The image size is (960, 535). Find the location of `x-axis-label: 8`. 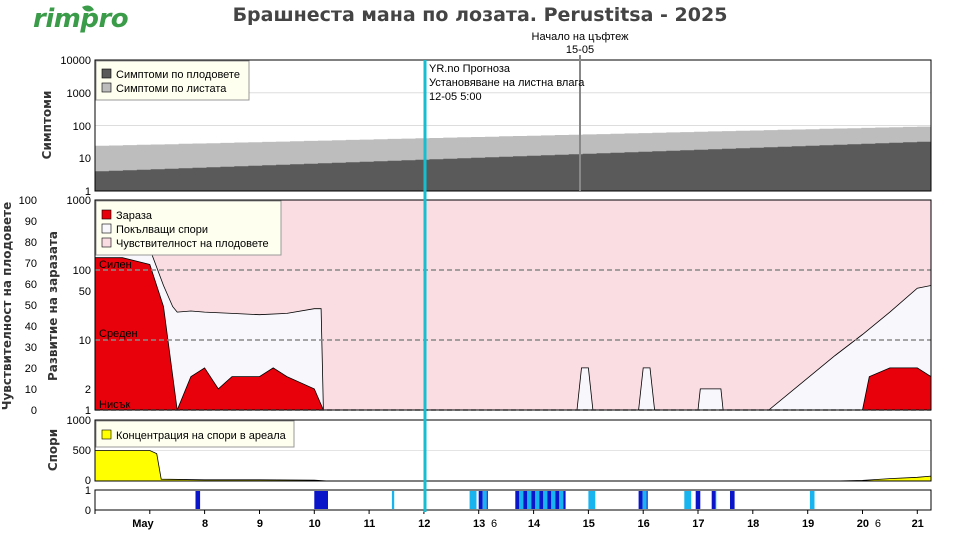

x-axis-label: 8 is located at coordinates (205, 524).